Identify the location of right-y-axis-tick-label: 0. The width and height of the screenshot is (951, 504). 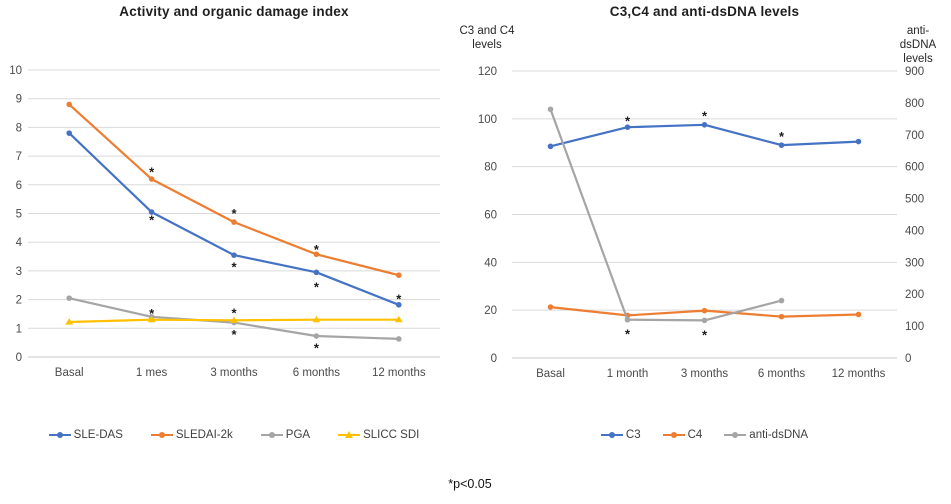
(908, 359).